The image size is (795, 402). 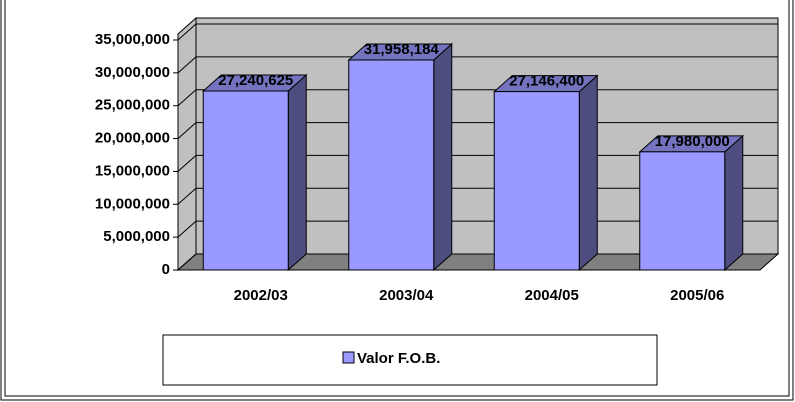 What do you see at coordinates (132, 203) in the screenshot?
I see `y-tick-label: 10,000,000` at bounding box center [132, 203].